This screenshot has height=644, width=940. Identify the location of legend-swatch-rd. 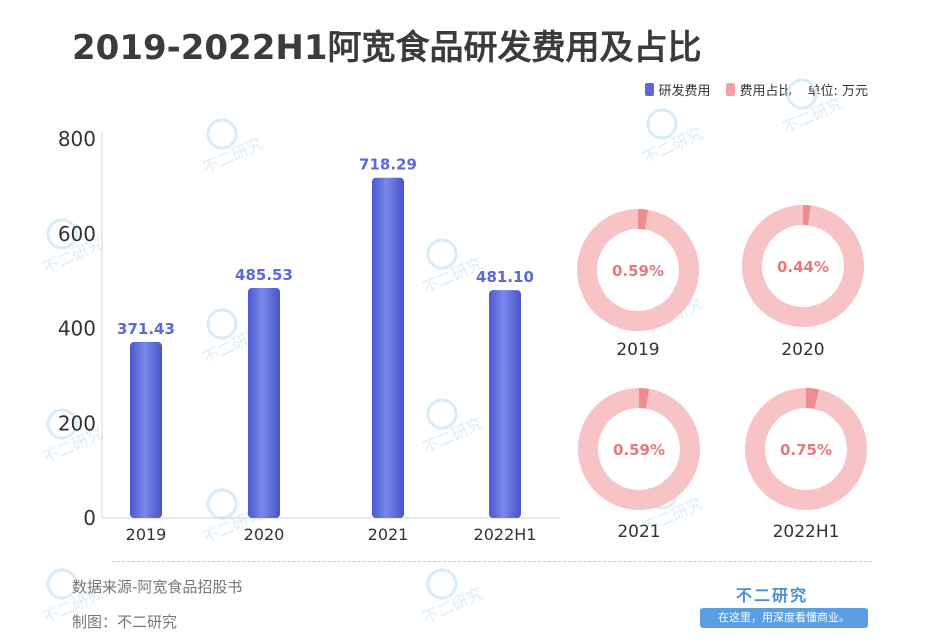
(650, 89).